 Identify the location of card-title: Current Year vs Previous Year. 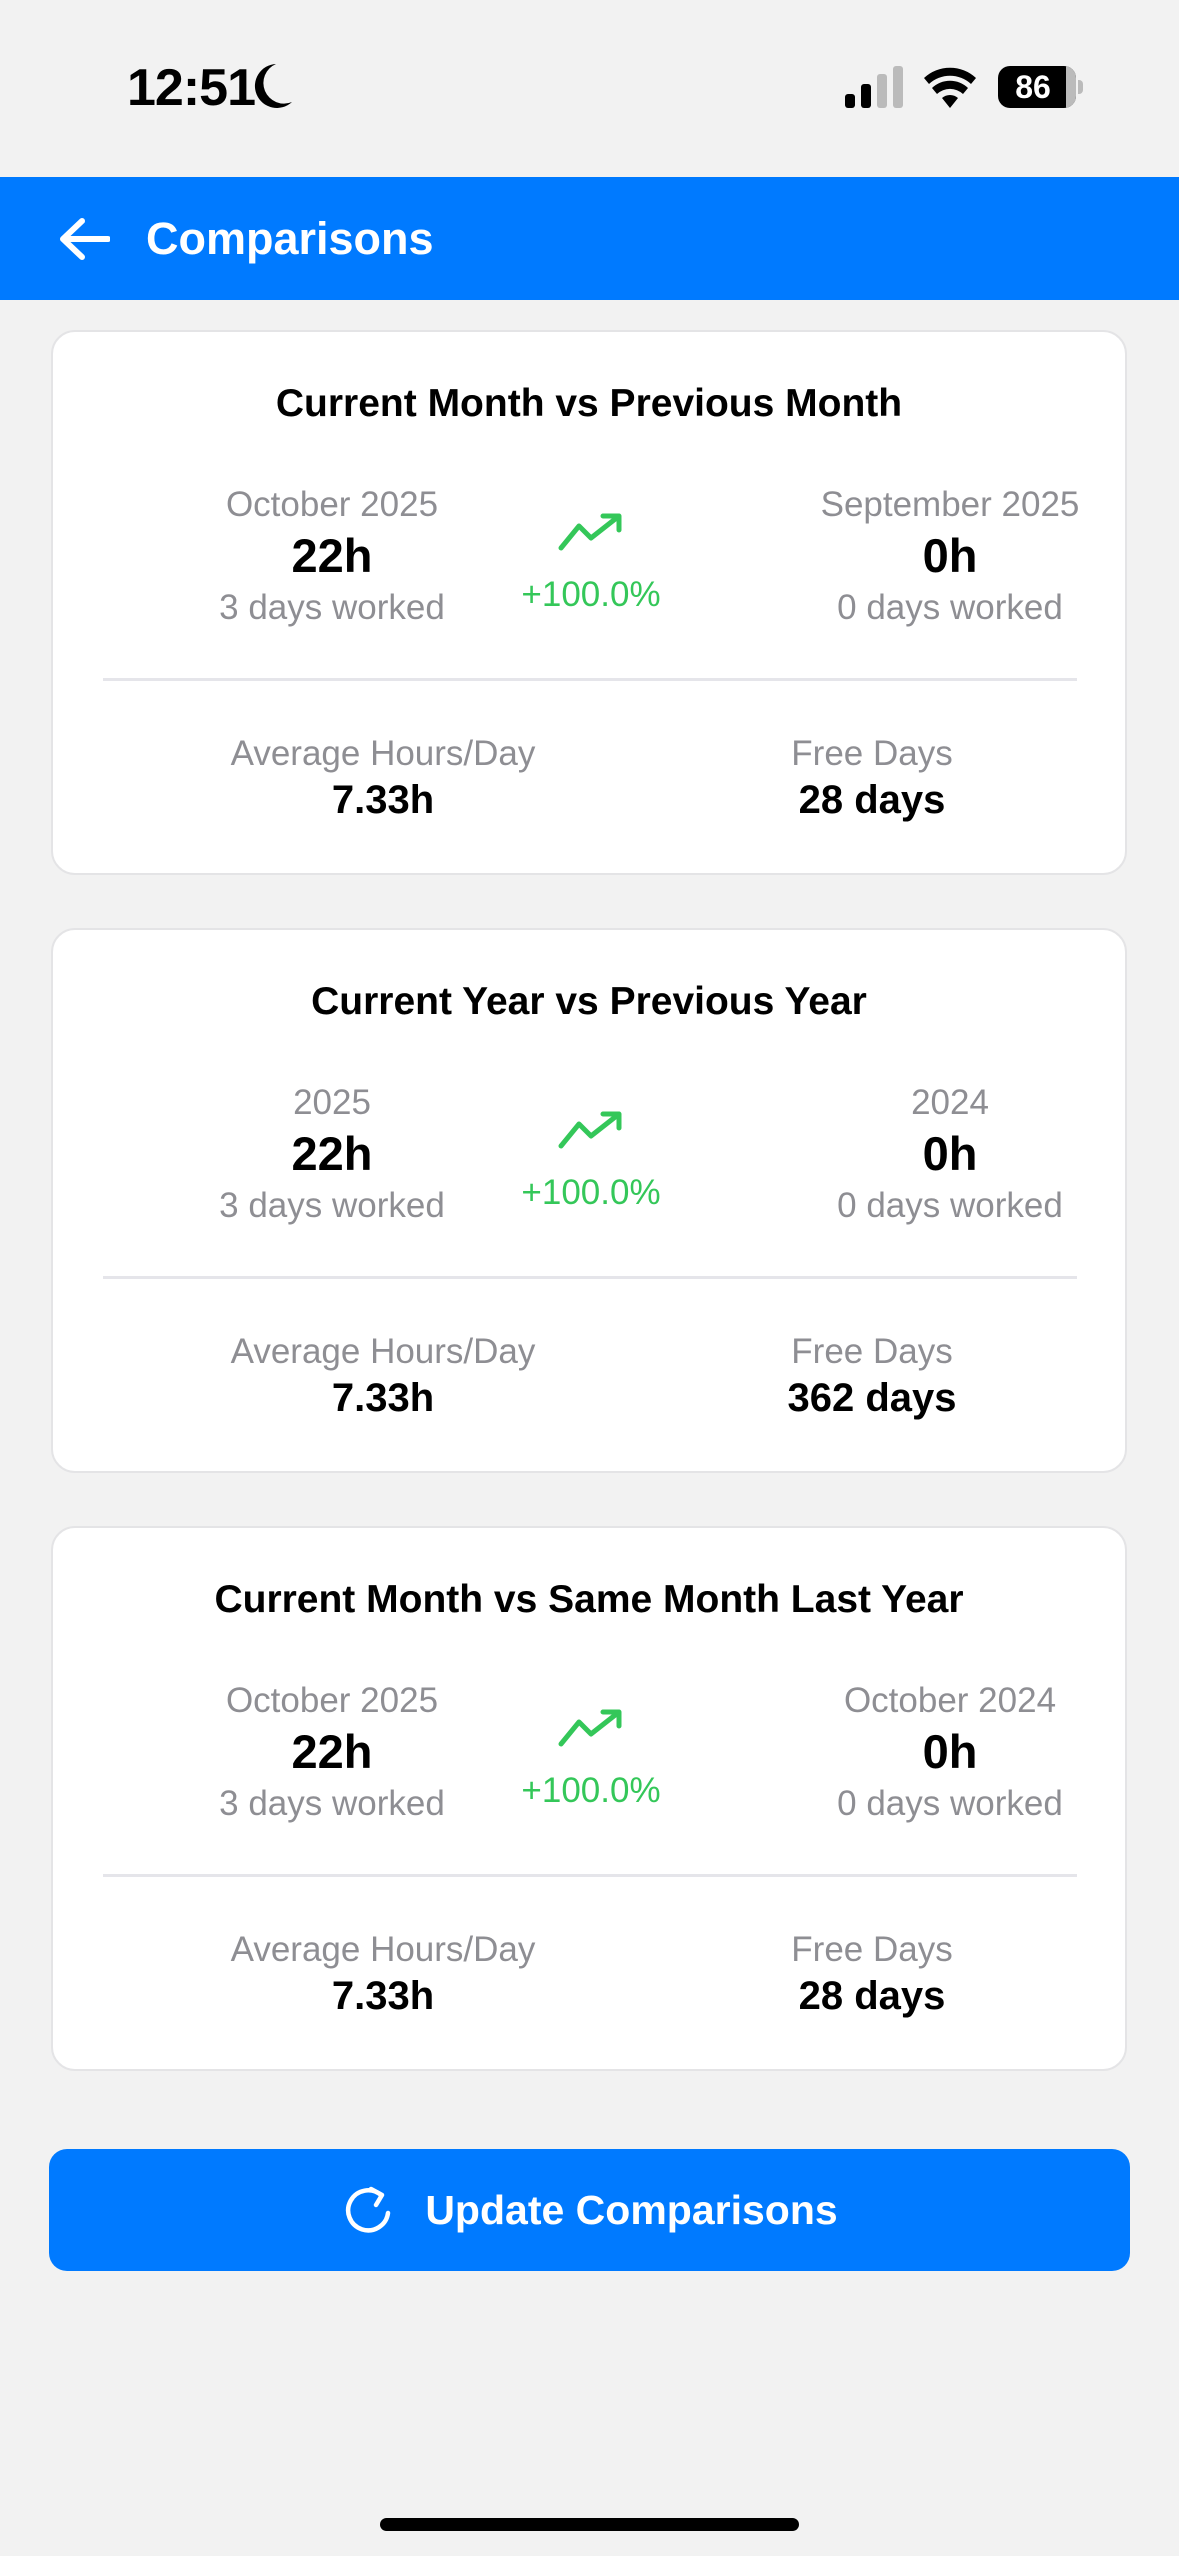
(589, 1001).